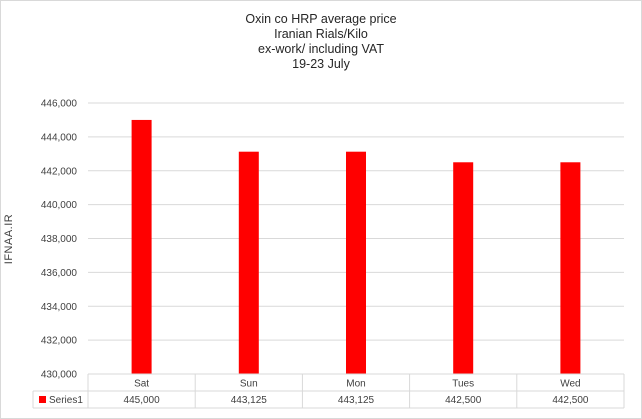 The image size is (642, 419). Describe the element at coordinates (248, 262) in the screenshot. I see `bar-sun` at that location.